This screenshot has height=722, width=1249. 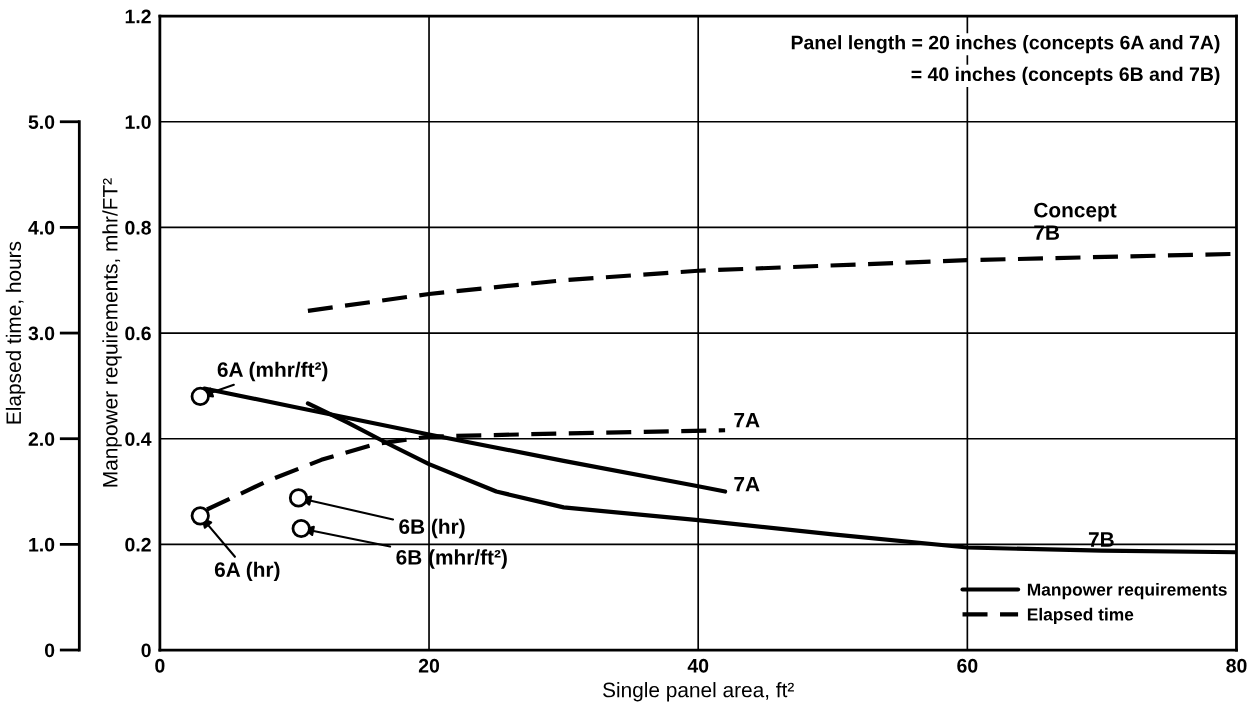 I want to click on y2-tick-label: 0, so click(x=49, y=650).